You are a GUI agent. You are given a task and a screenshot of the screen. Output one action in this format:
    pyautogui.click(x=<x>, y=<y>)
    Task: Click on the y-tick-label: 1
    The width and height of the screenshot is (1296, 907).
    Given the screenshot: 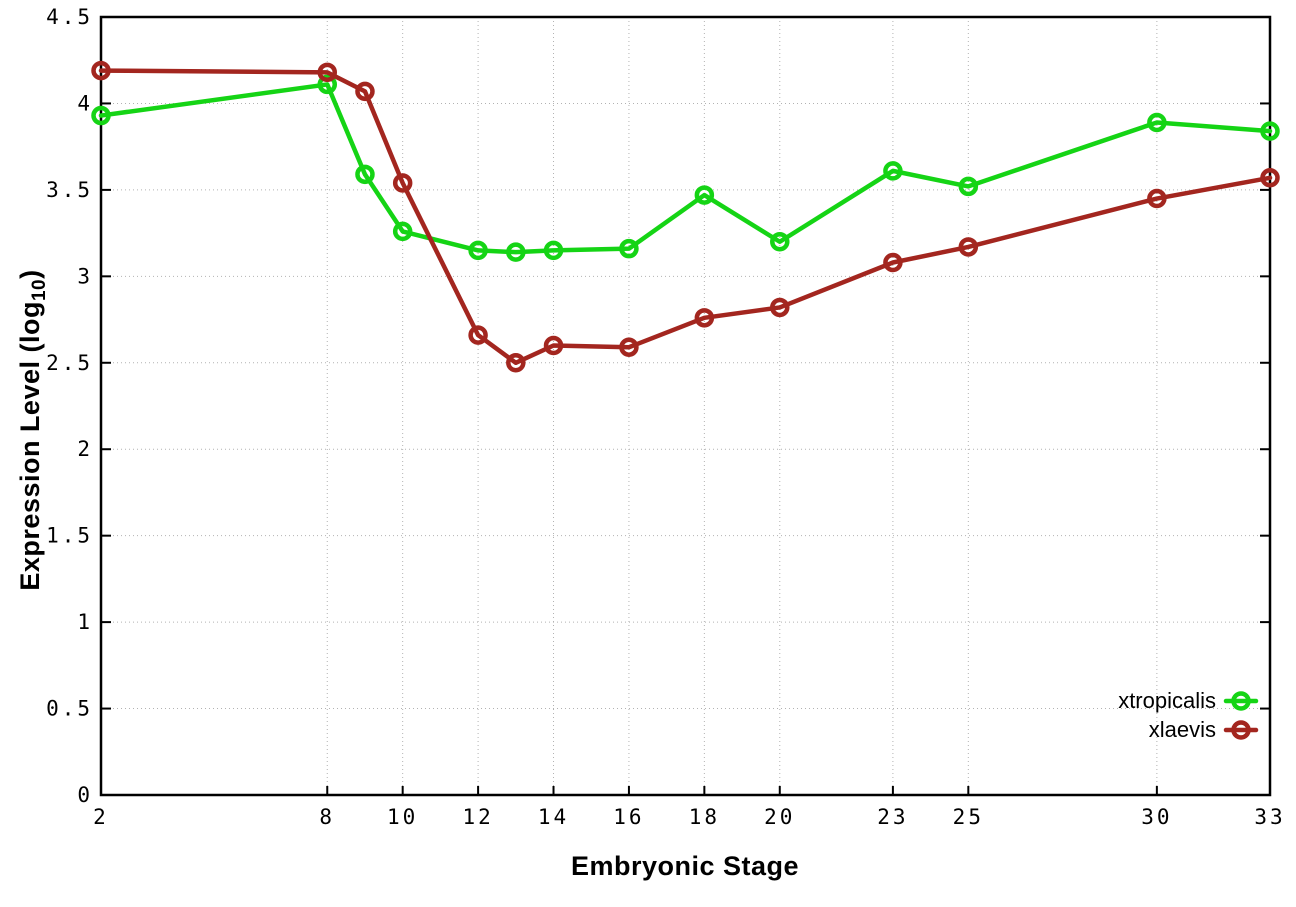 What is the action you would take?
    pyautogui.click(x=85, y=622)
    